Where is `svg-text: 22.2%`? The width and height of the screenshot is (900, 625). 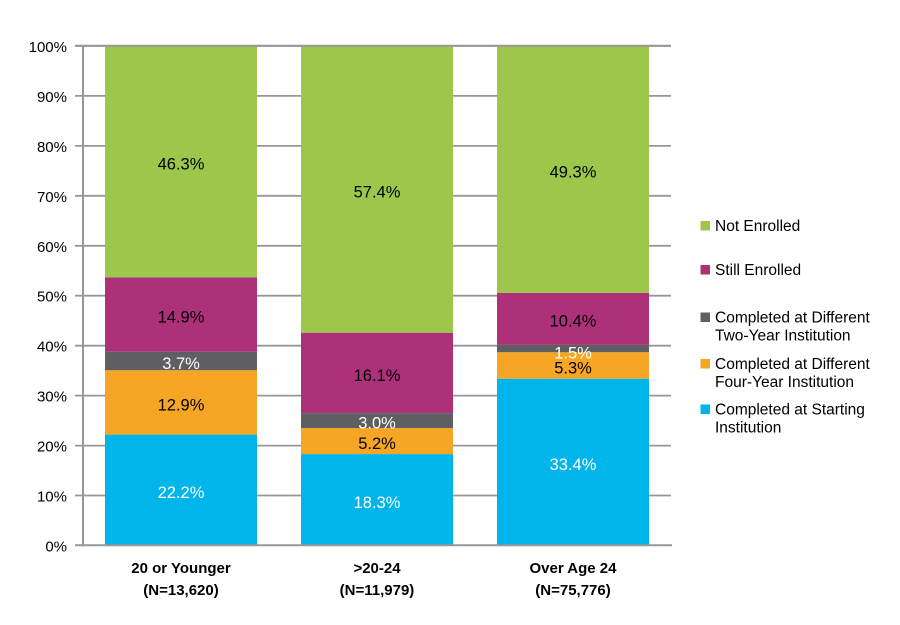 svg-text: 22.2% is located at coordinates (181, 493).